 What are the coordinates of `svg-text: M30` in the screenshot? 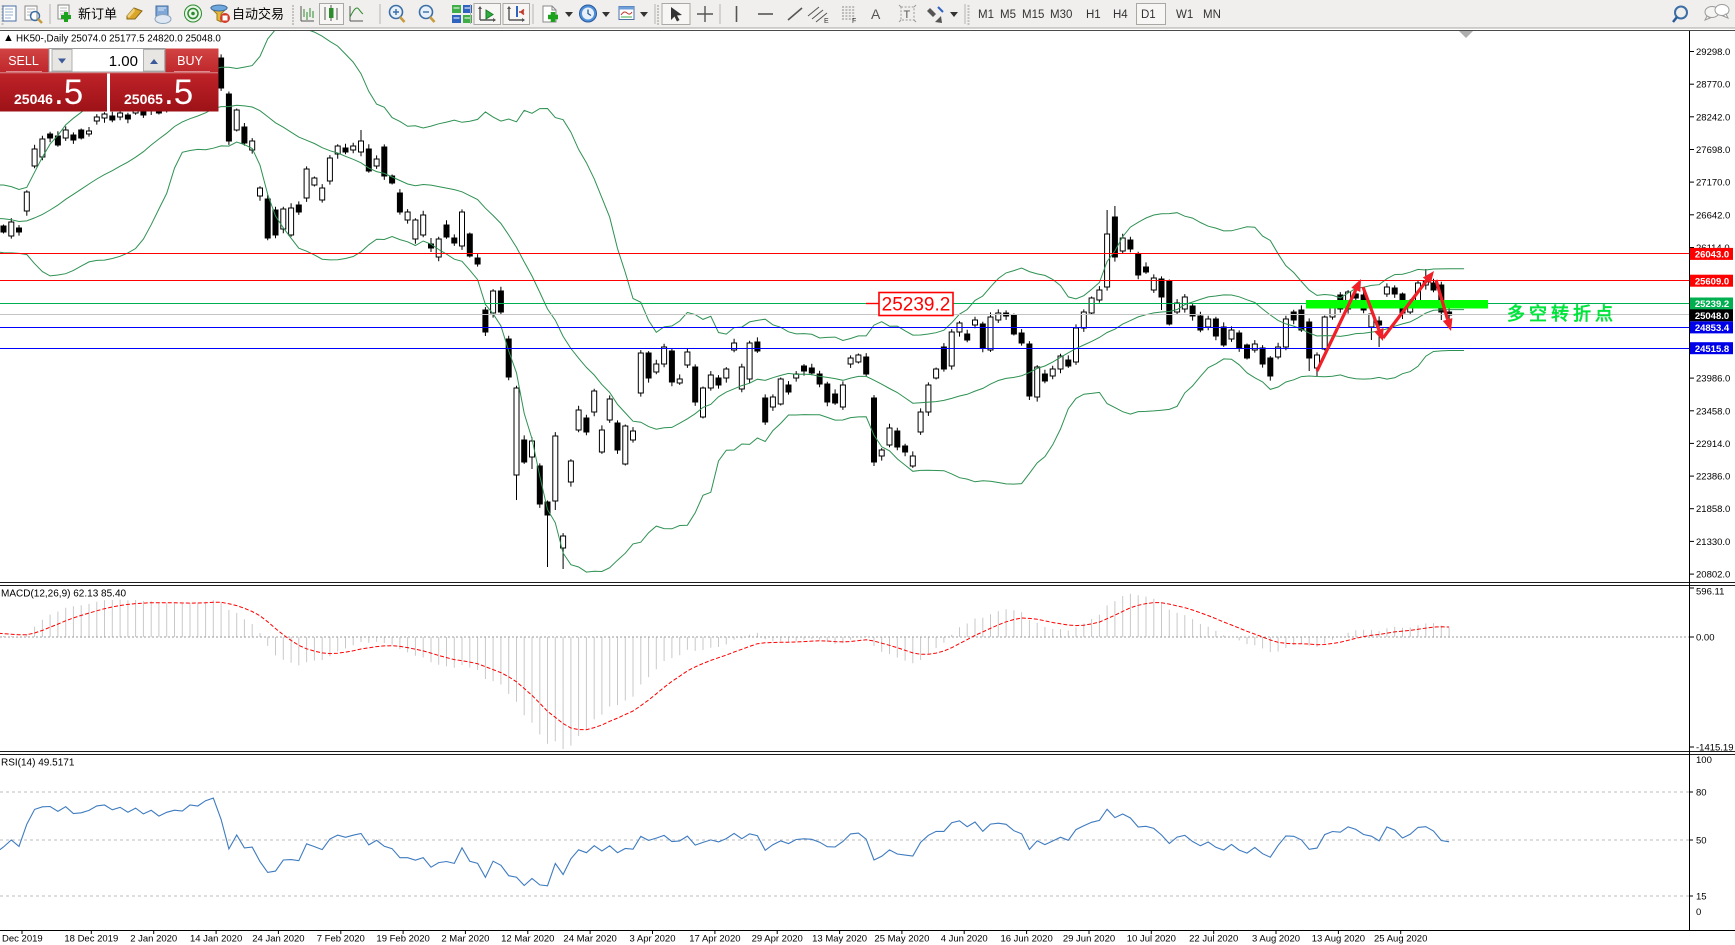 It's located at (1061, 15).